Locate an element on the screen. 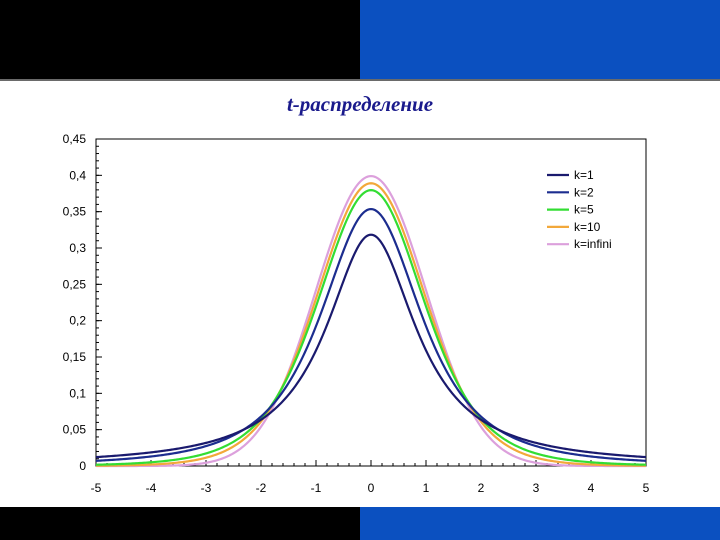  footer-black-block is located at coordinates (180, 523).